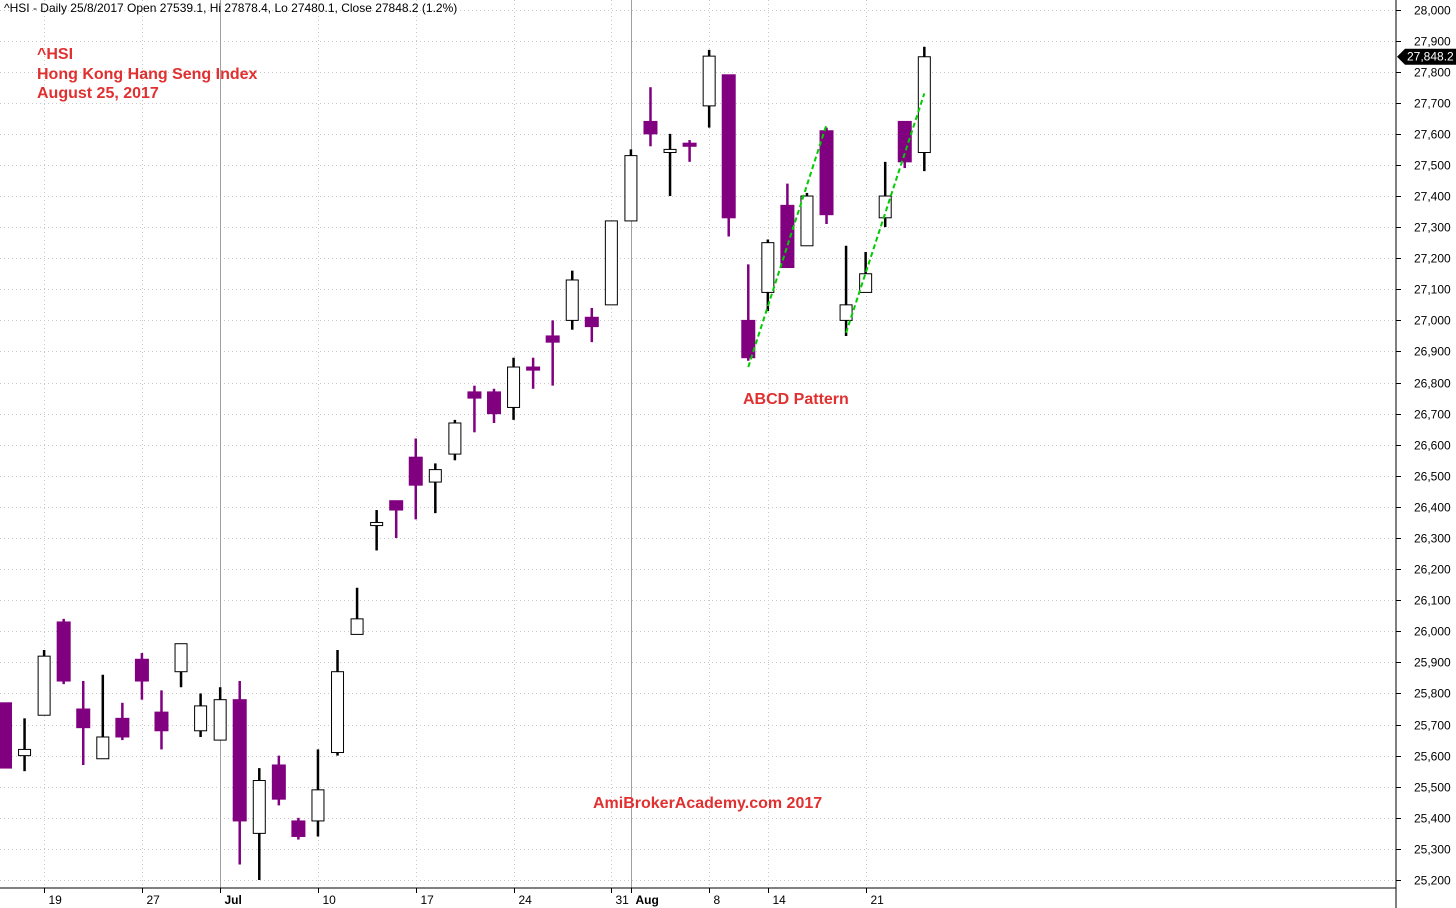 Image resolution: width=1456 pixels, height=908 pixels. What do you see at coordinates (1432, 601) in the screenshot?
I see `y-tick-label: 26,100` at bounding box center [1432, 601].